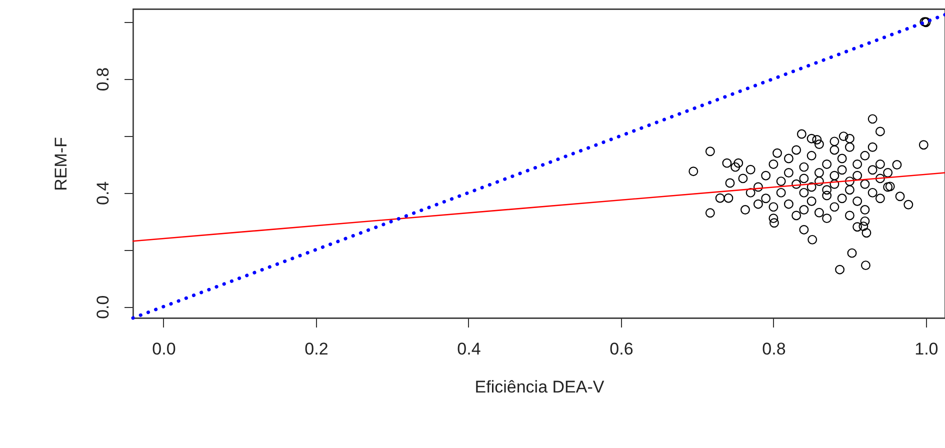  Describe the element at coordinates (103, 307) in the screenshot. I see `y-tick-label: 0.0` at that location.